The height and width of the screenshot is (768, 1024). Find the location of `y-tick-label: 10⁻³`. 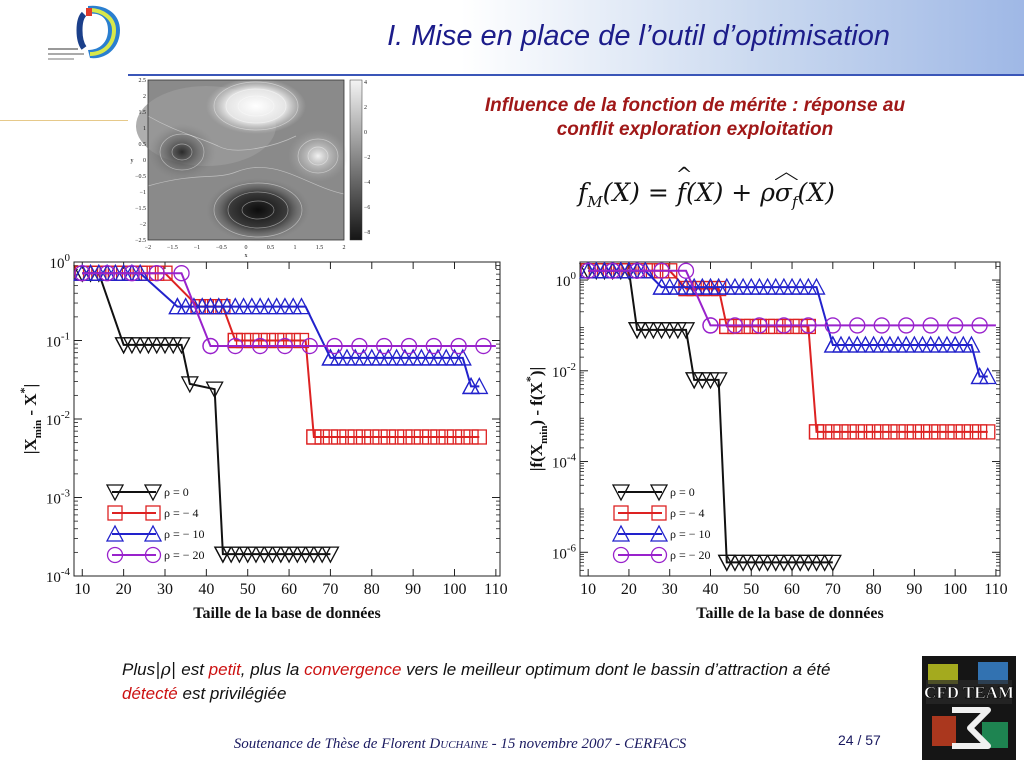

y-tick-label: 10⁻³ is located at coordinates (58, 498).